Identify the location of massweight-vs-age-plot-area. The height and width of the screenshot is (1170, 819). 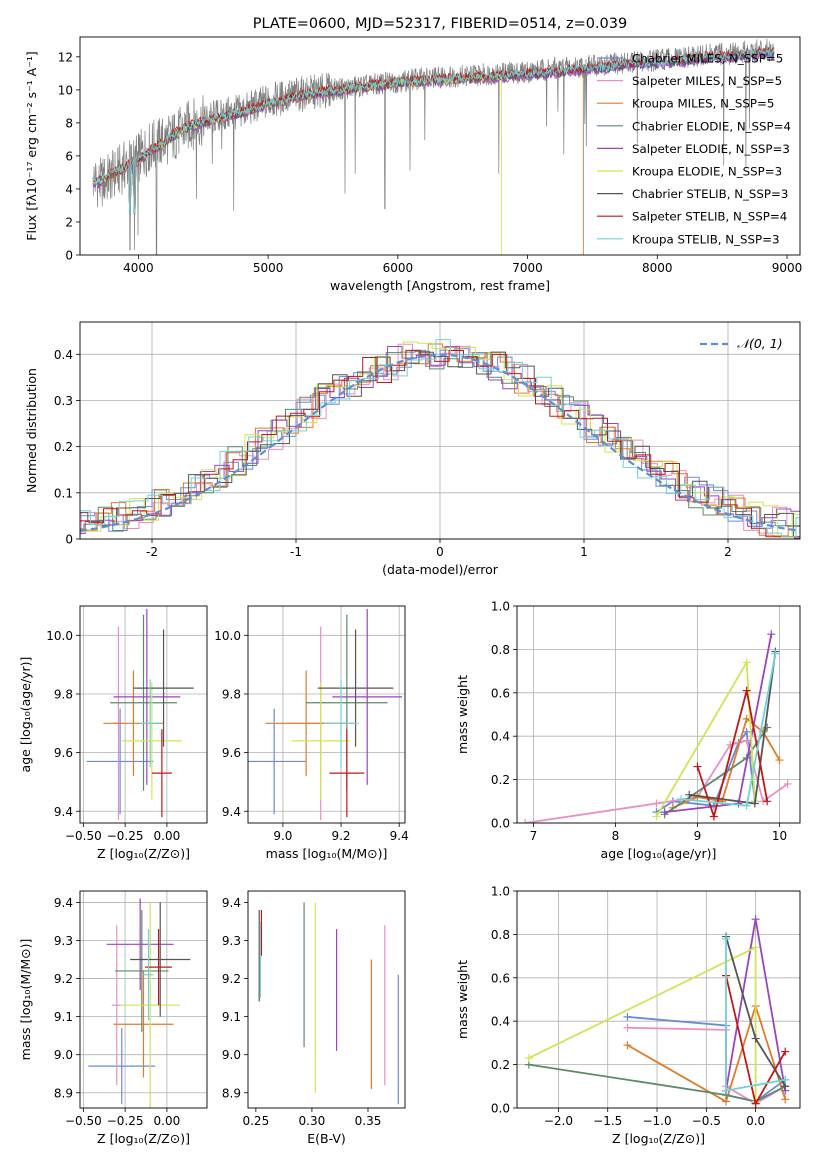
(656, 726).